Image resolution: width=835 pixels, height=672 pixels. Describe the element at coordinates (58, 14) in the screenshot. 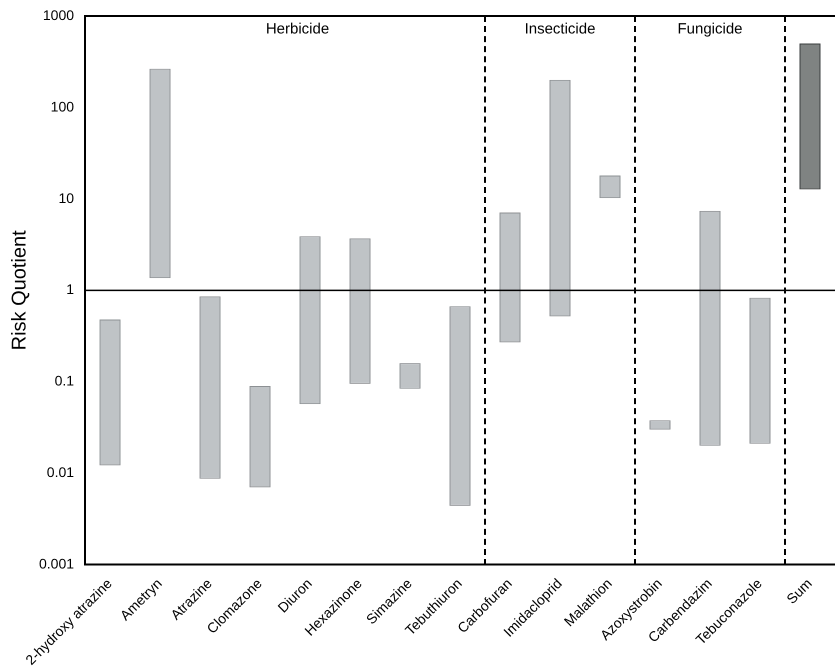

I see `y-tick-label: 1000` at that location.